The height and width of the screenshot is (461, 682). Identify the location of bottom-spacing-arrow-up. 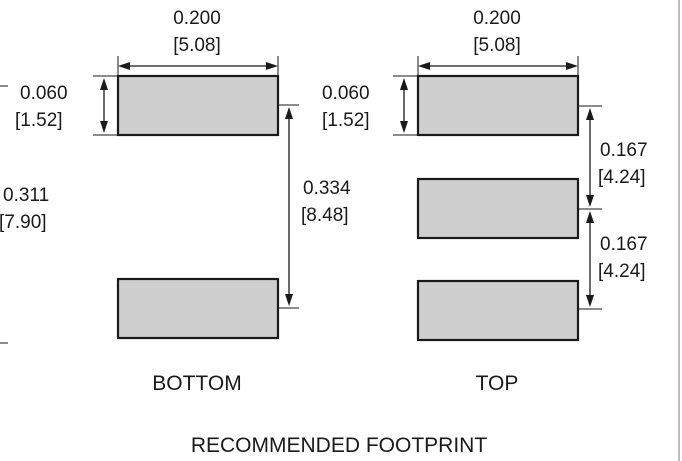
(289, 113).